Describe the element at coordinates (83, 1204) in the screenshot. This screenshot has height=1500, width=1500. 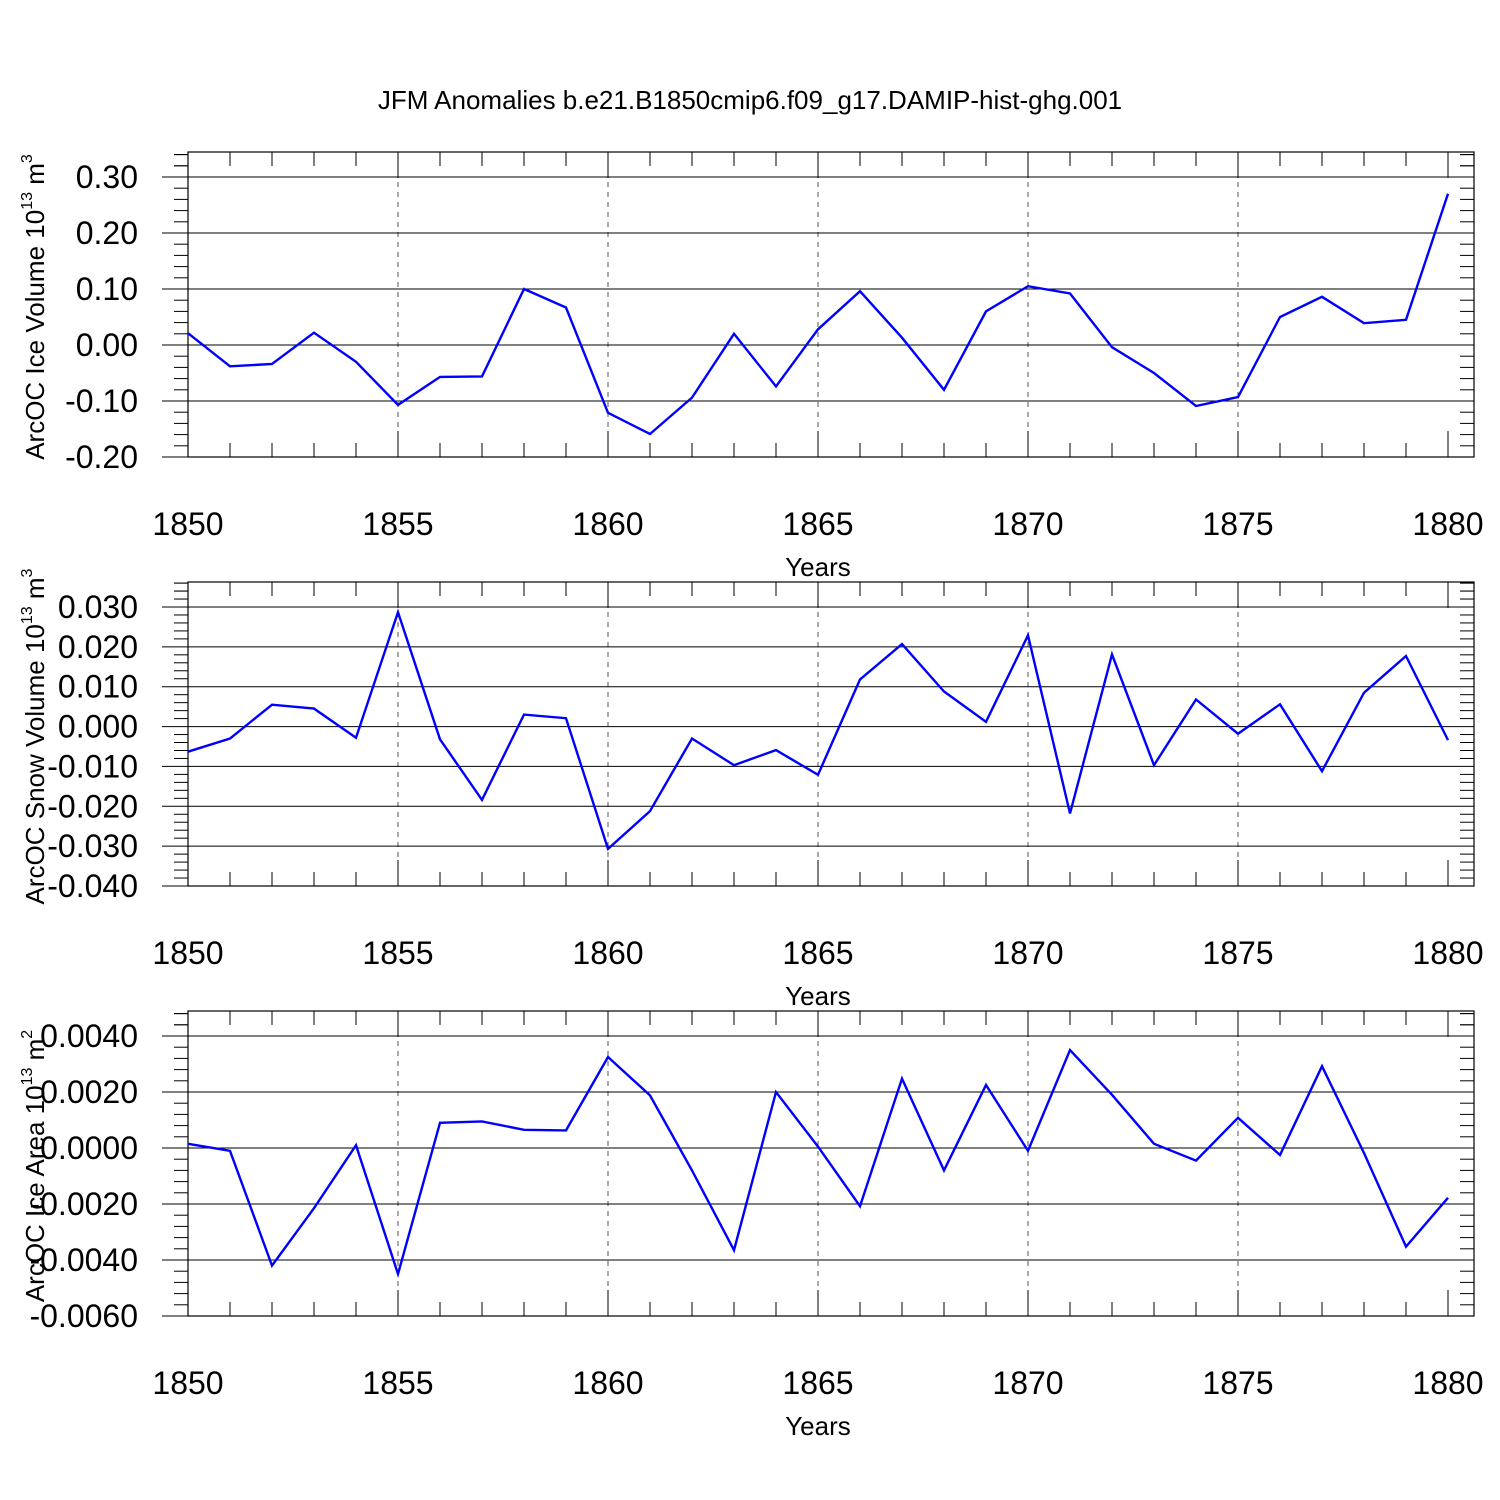
I see `y-tick-label: -0.0020` at that location.